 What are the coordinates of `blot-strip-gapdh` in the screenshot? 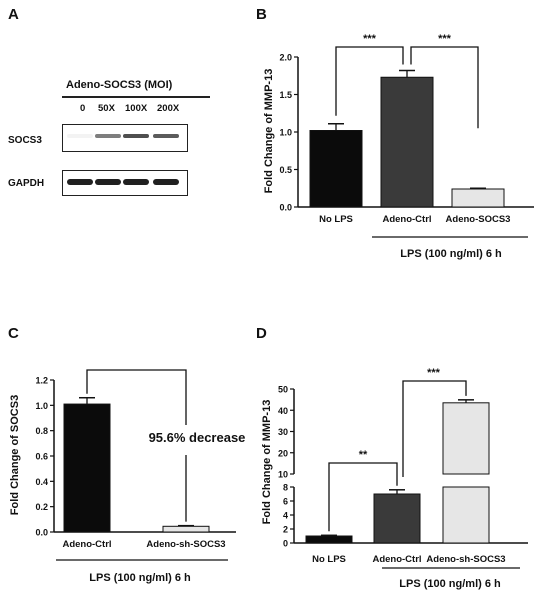 It's located at (125, 183).